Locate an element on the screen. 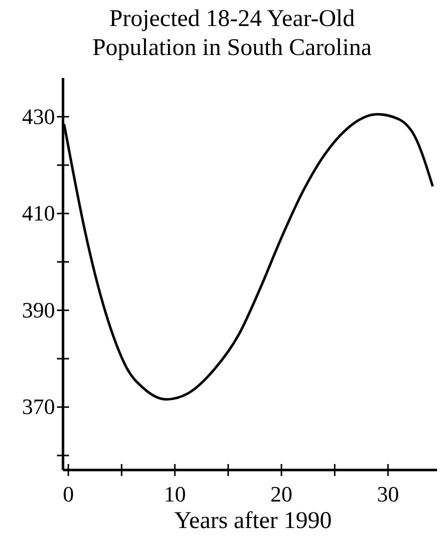  chart-title: Projected 18-24 Year-Old Population in South Carolina is located at coordinates (232, 33).